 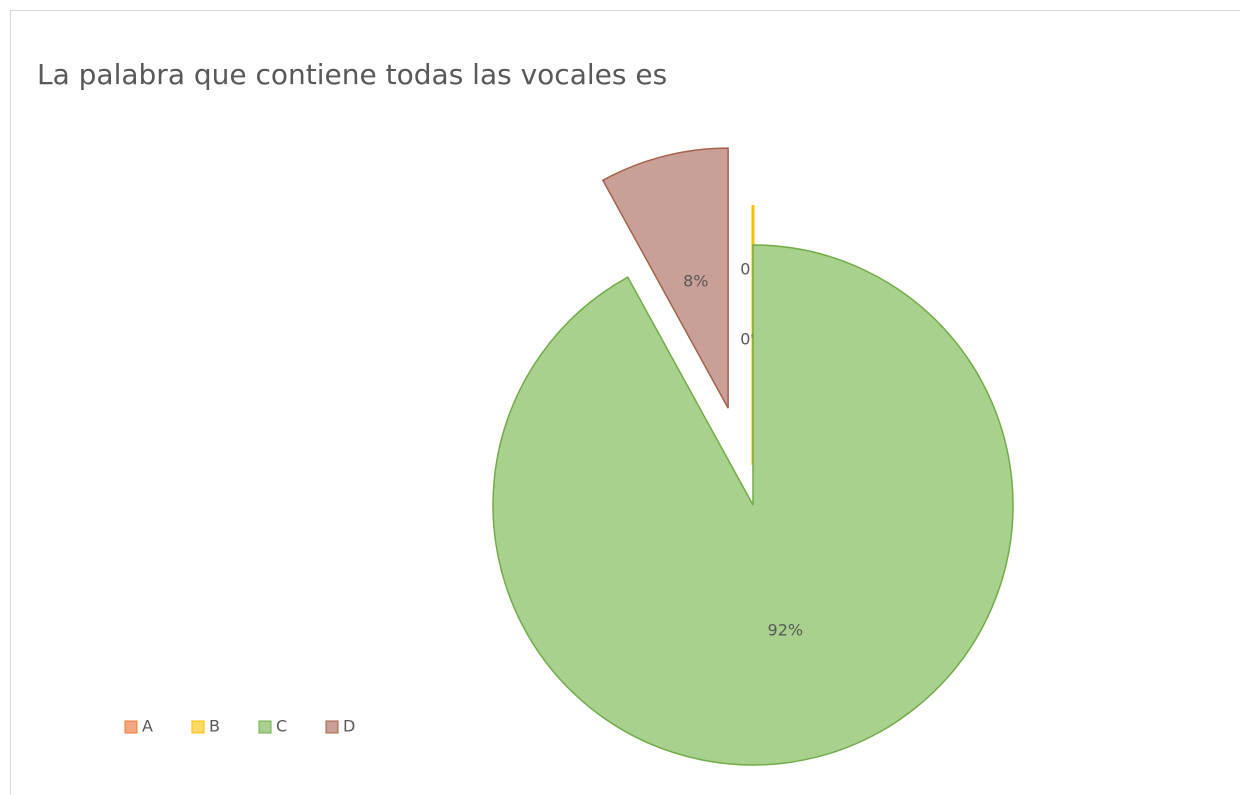 I want to click on legend-label: B, so click(x=214, y=726).